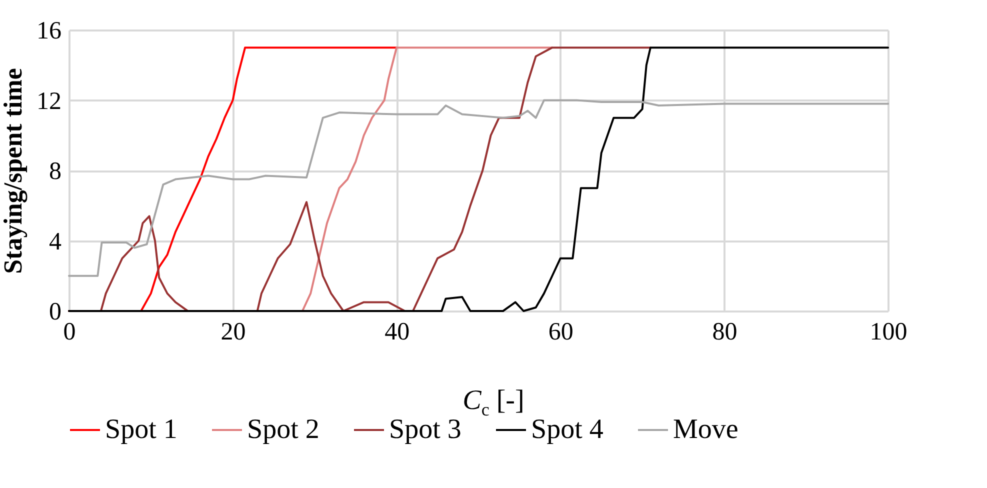  Describe the element at coordinates (493, 402) in the screenshot. I see `x-axis-title: C$_{c}$ [-]` at that location.